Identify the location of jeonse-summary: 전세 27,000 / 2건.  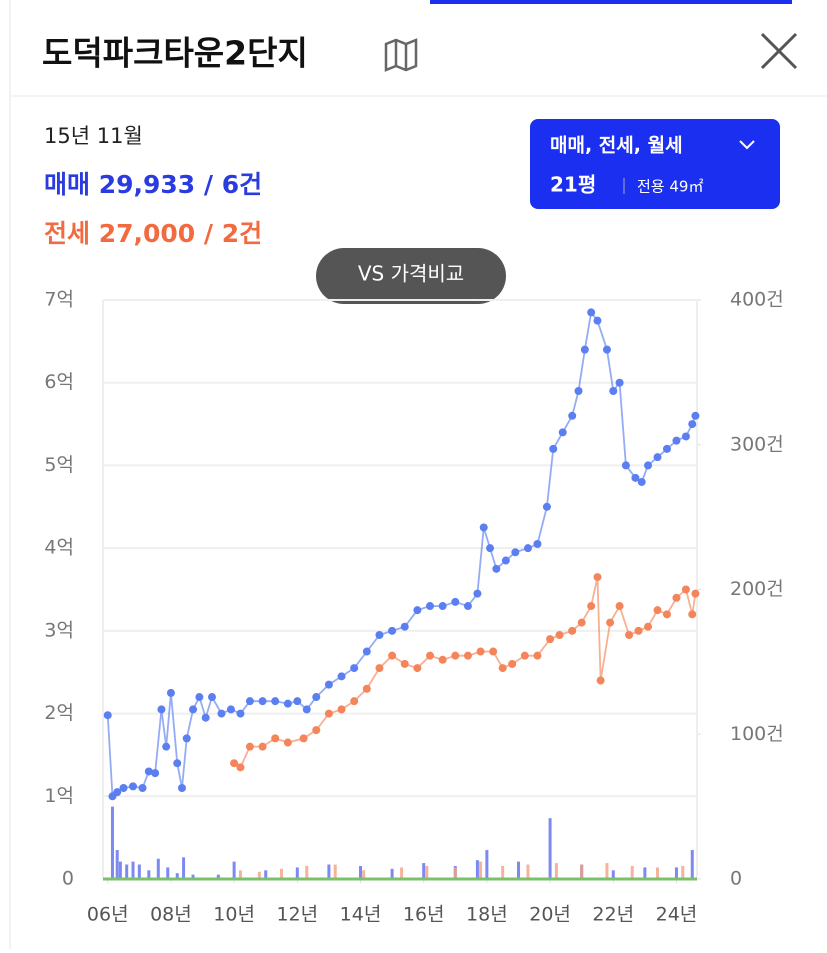
(153, 233).